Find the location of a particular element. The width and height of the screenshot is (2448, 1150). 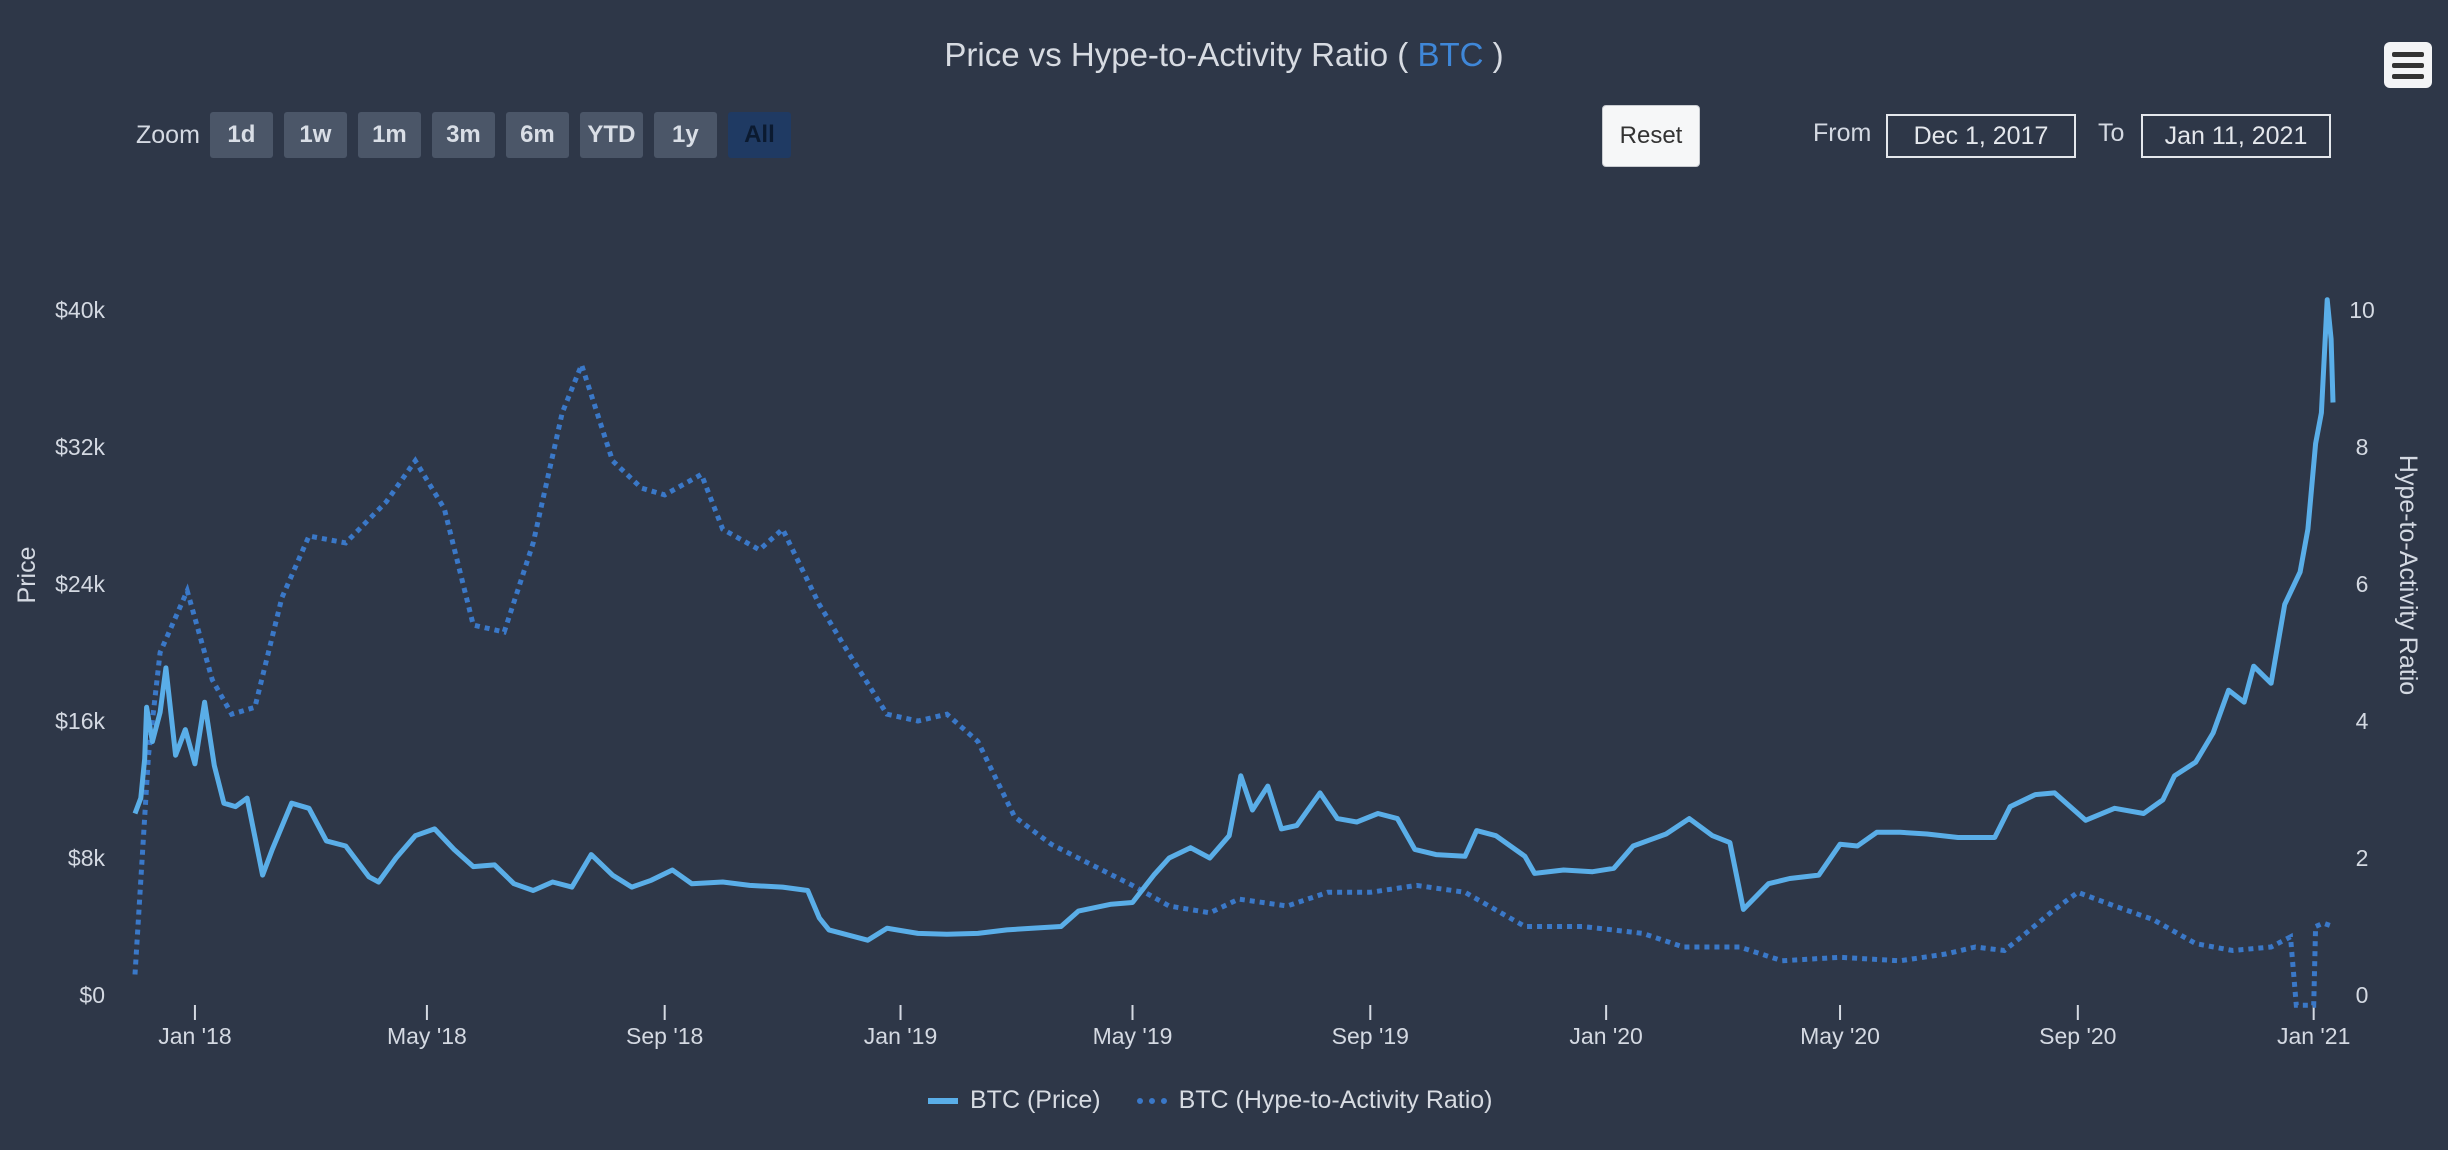

x-tick-label: May '20 is located at coordinates (1840, 1036).